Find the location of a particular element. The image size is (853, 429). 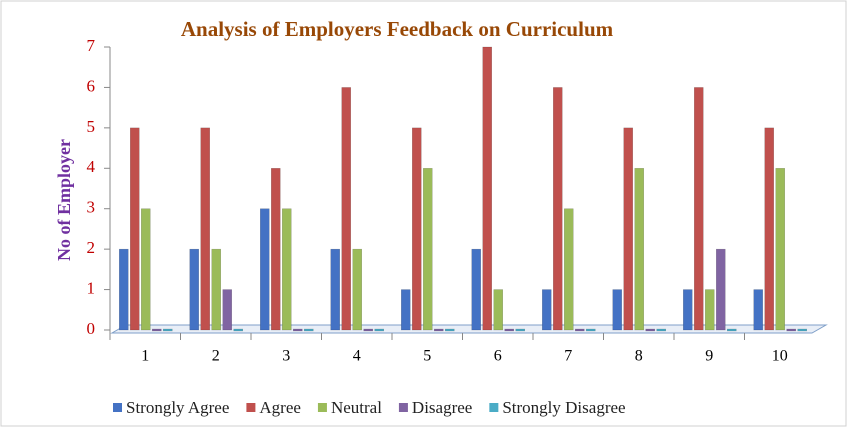

x-tick-label: 9 is located at coordinates (709, 356).